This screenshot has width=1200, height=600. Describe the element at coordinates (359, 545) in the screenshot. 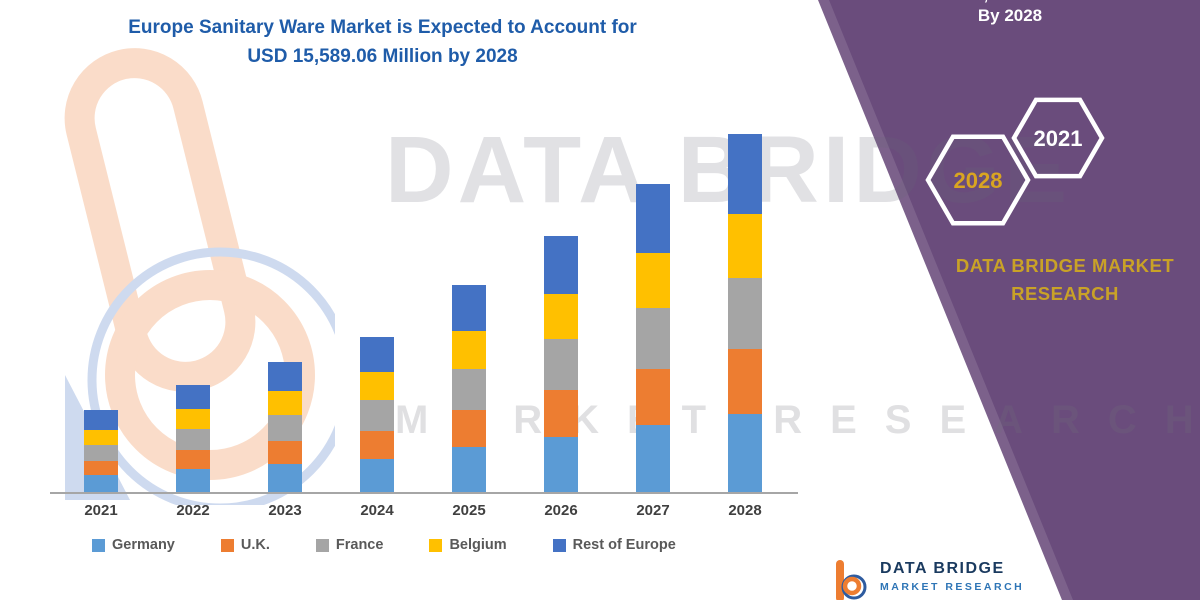

I see `legend-label: France` at that location.